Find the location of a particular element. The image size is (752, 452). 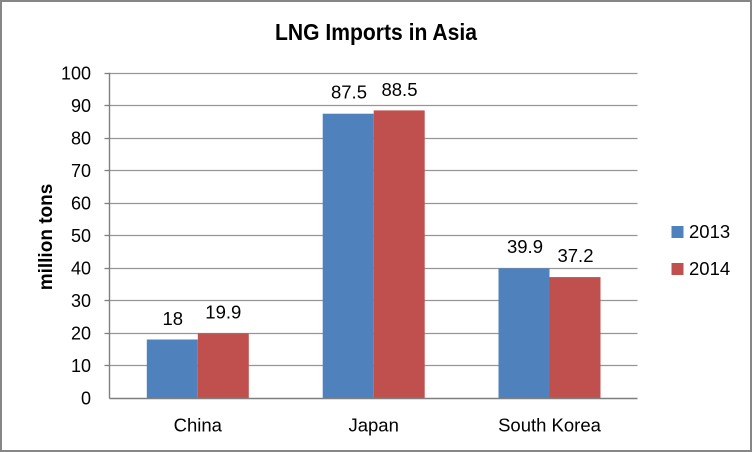

svg-text: 70 is located at coordinates (81, 171).